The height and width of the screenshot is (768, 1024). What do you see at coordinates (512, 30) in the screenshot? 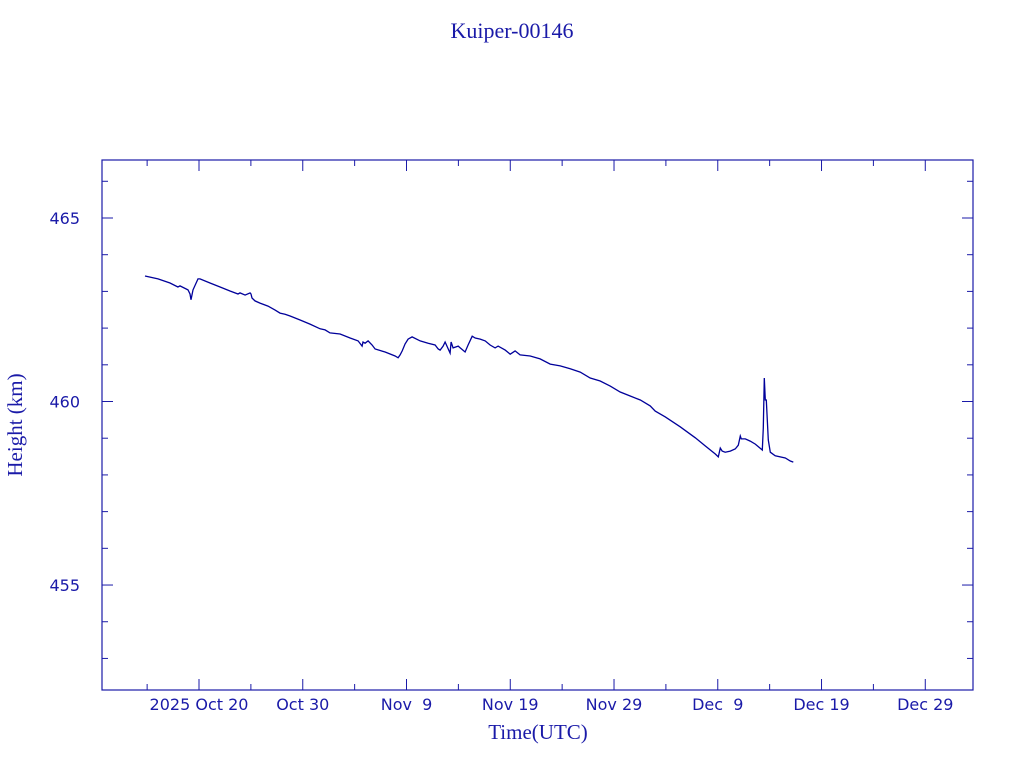
I see `chart-title: Kuiper-00146` at bounding box center [512, 30].